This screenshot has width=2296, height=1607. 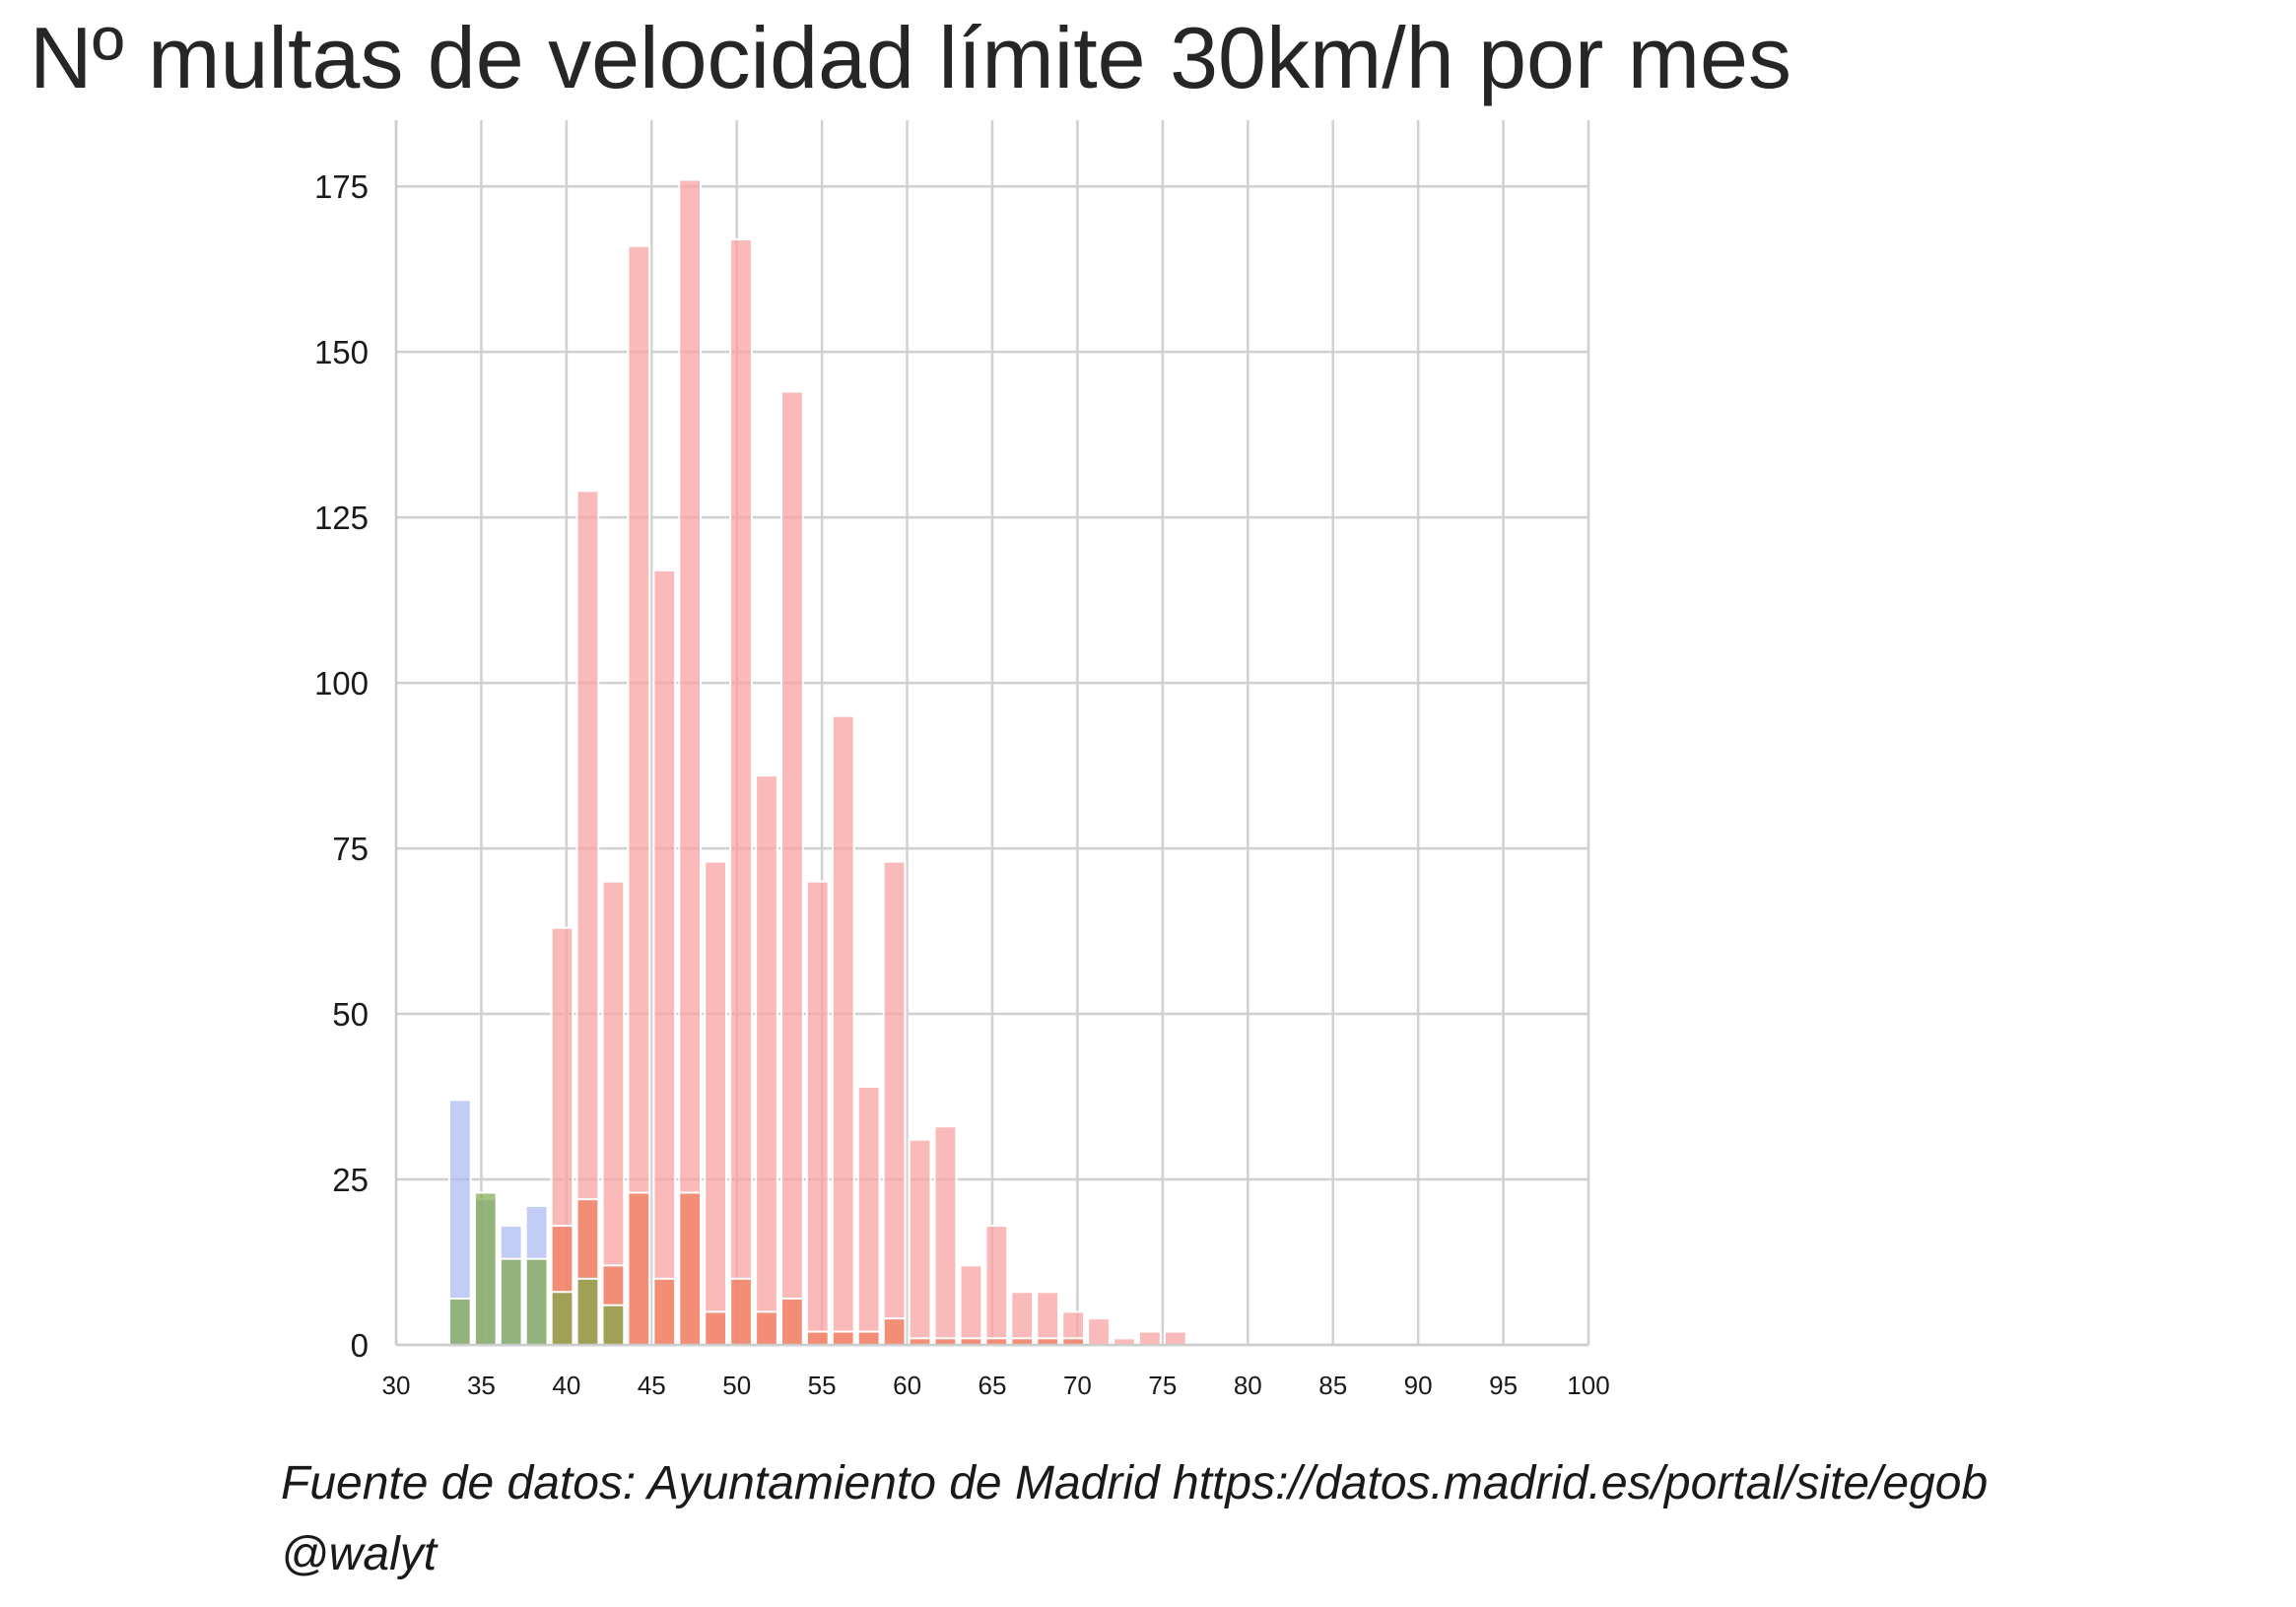 What do you see at coordinates (350, 1180) in the screenshot?
I see `y-tick-label: 25` at bounding box center [350, 1180].